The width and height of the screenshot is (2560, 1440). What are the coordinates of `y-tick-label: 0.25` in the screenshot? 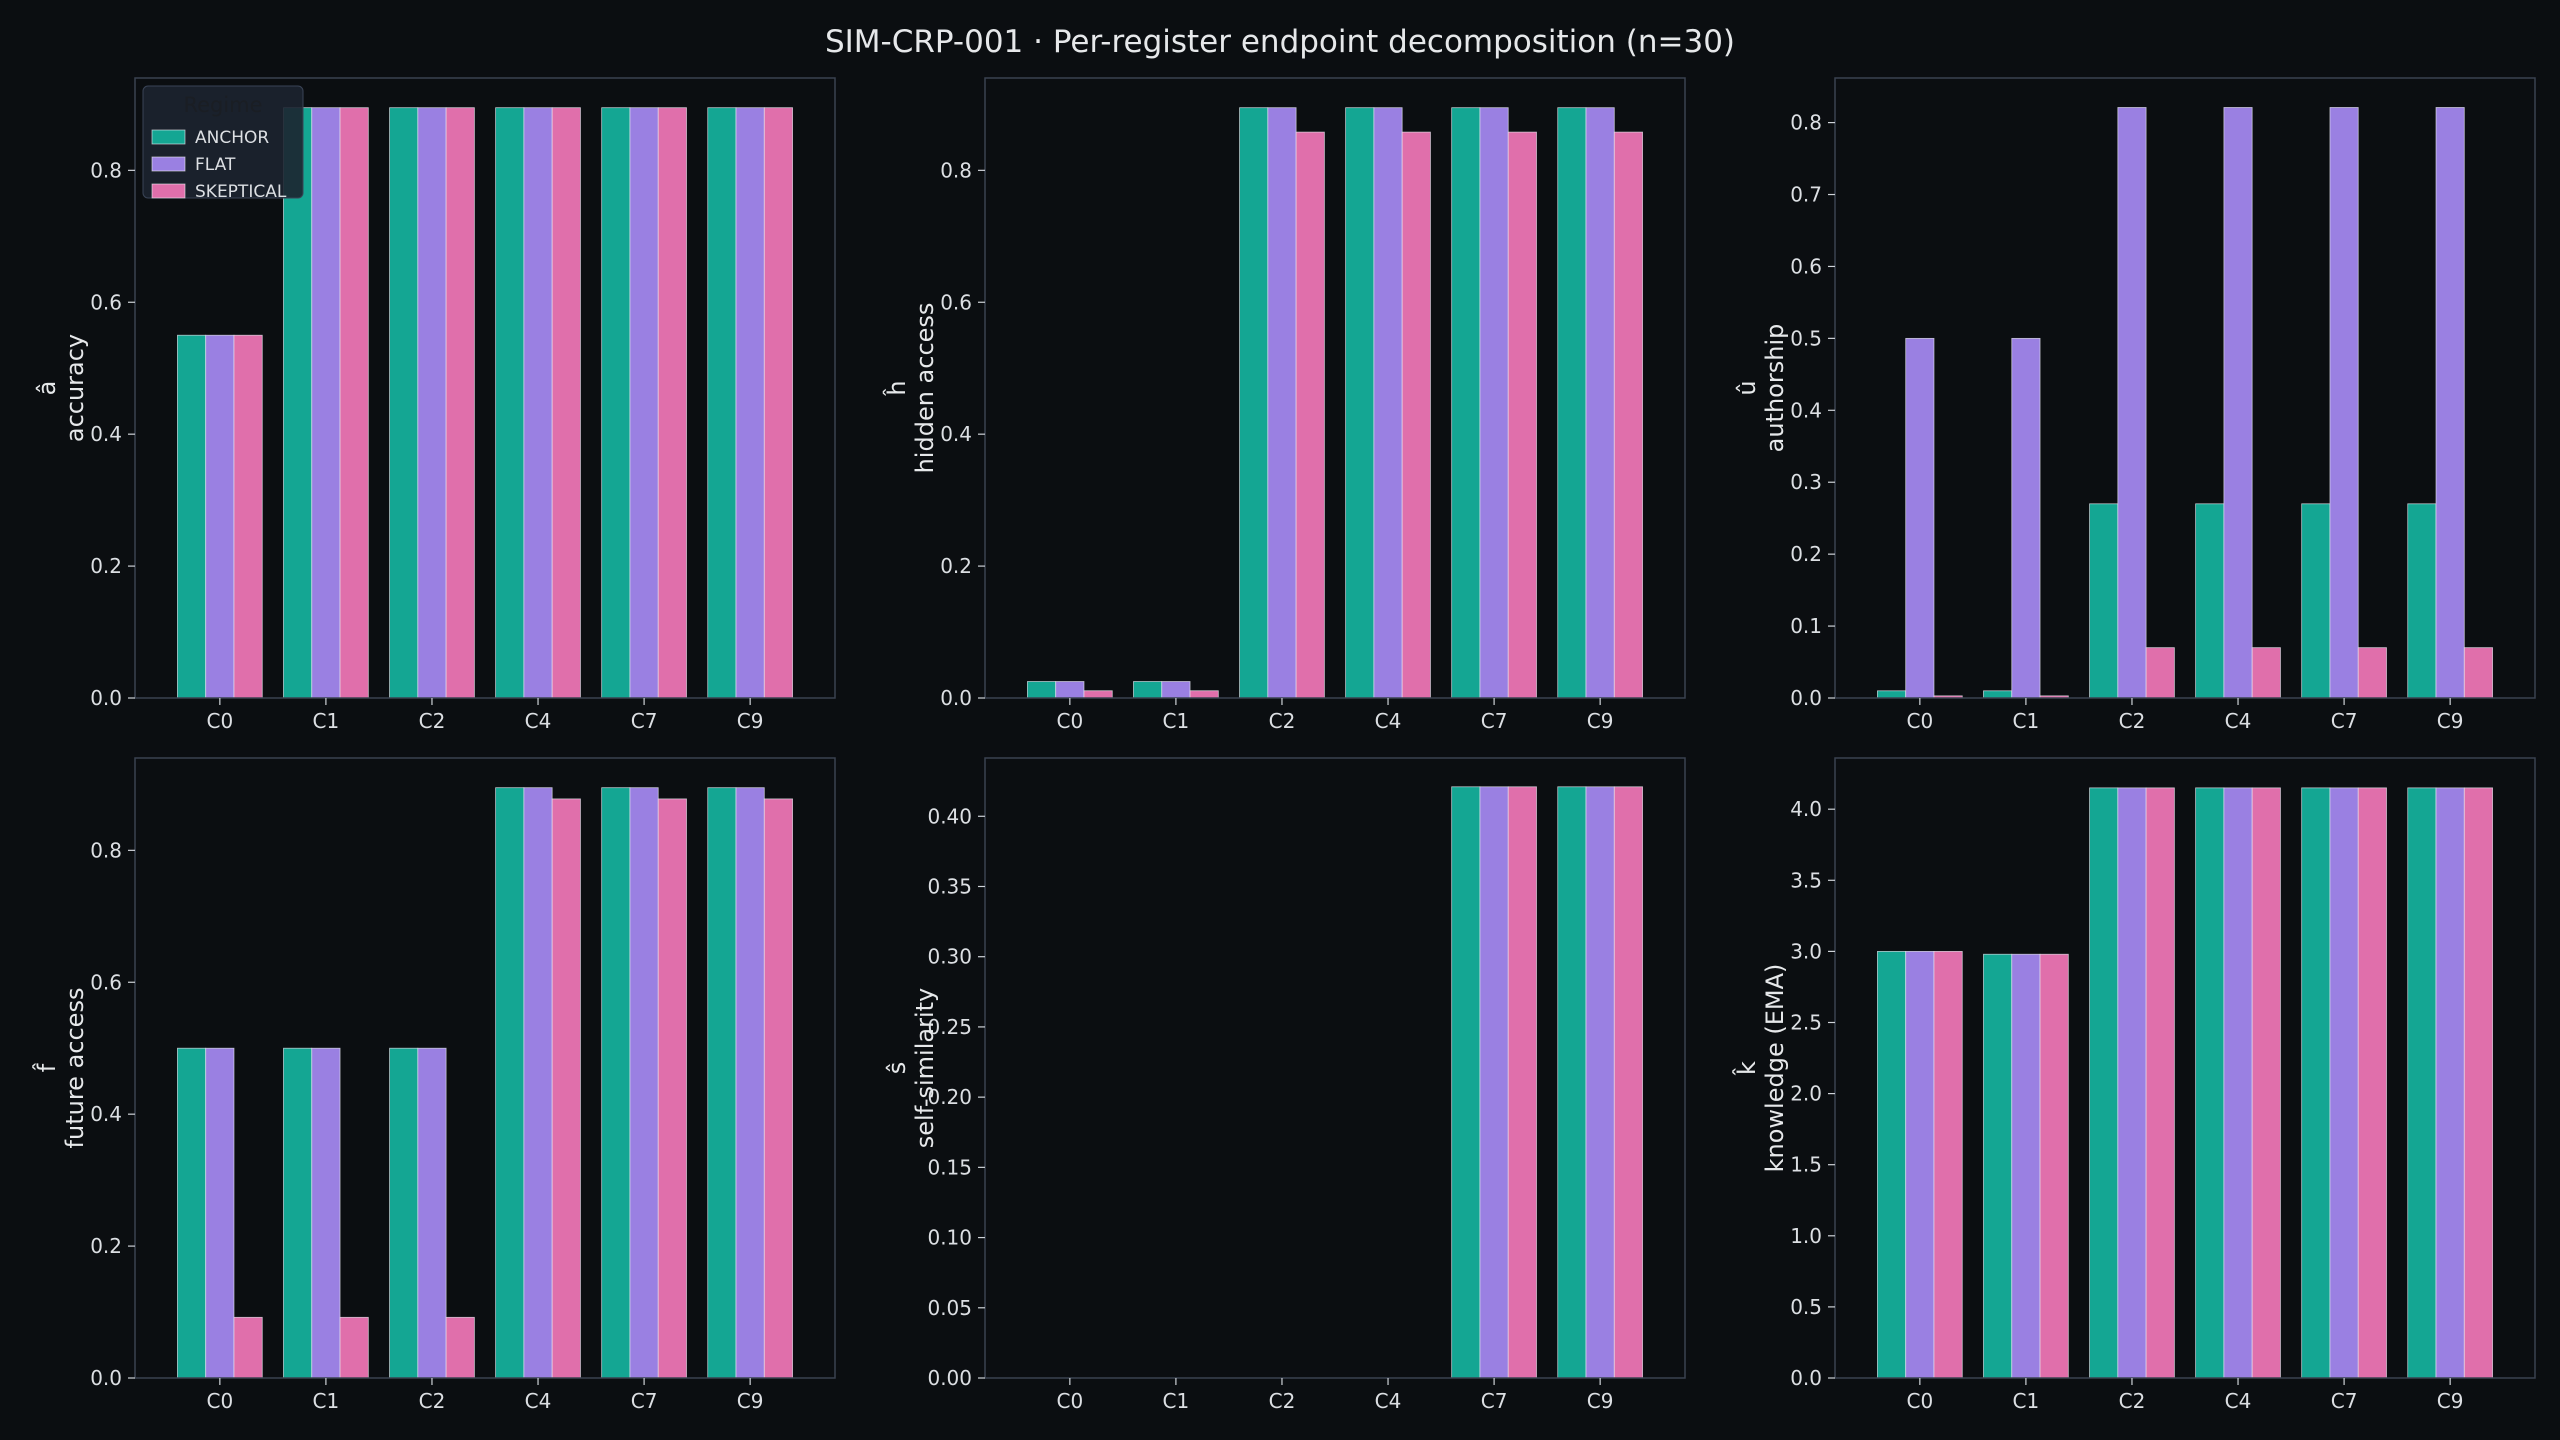 It's located at (949, 1027).